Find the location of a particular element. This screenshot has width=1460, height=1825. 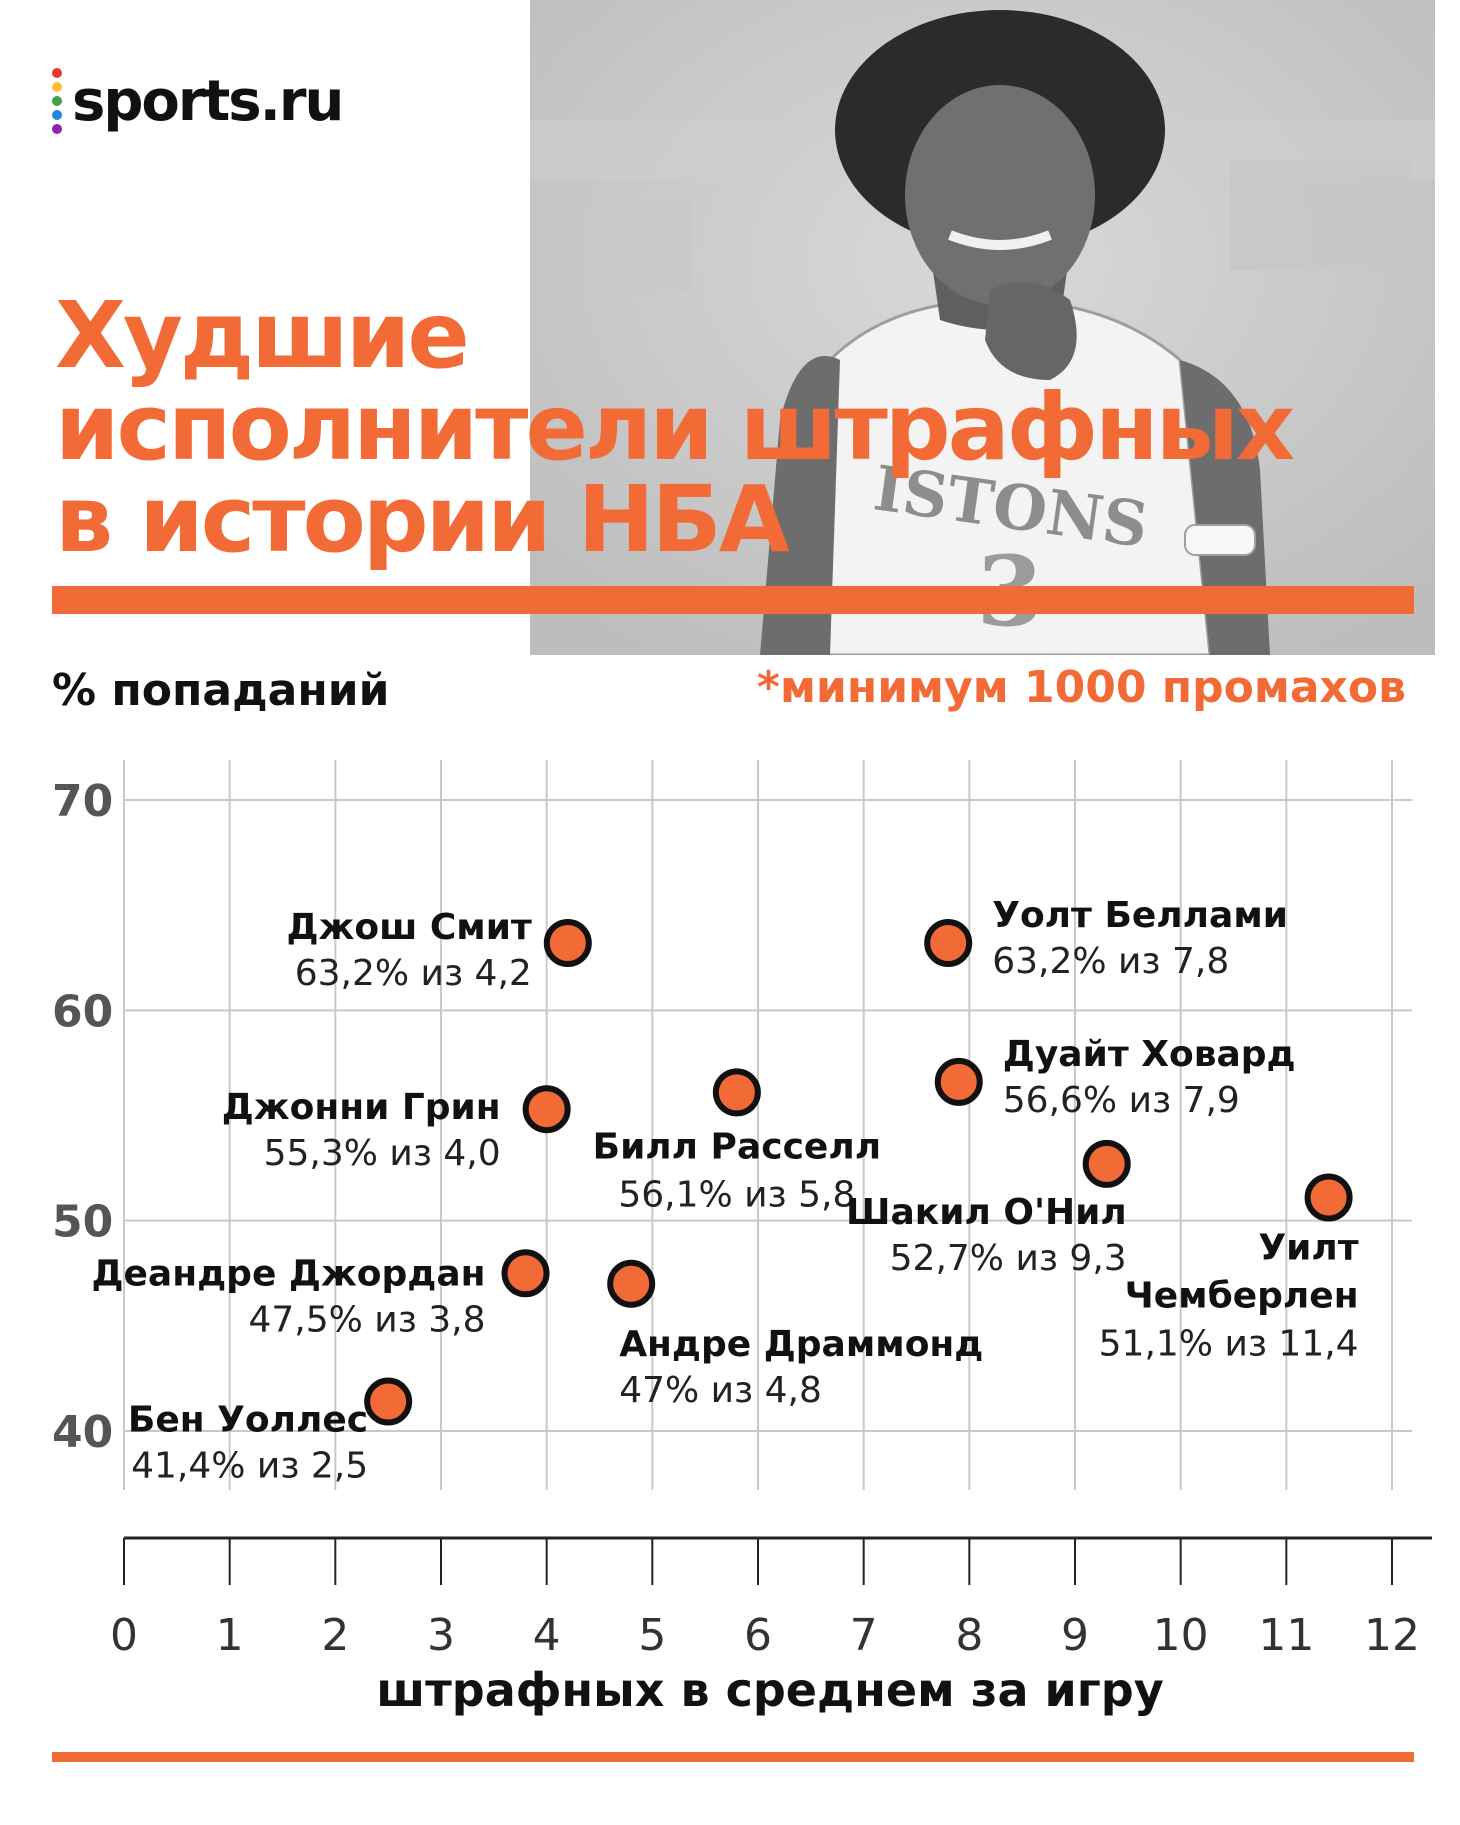

x-tick-label: 11 is located at coordinates (1286, 1635).